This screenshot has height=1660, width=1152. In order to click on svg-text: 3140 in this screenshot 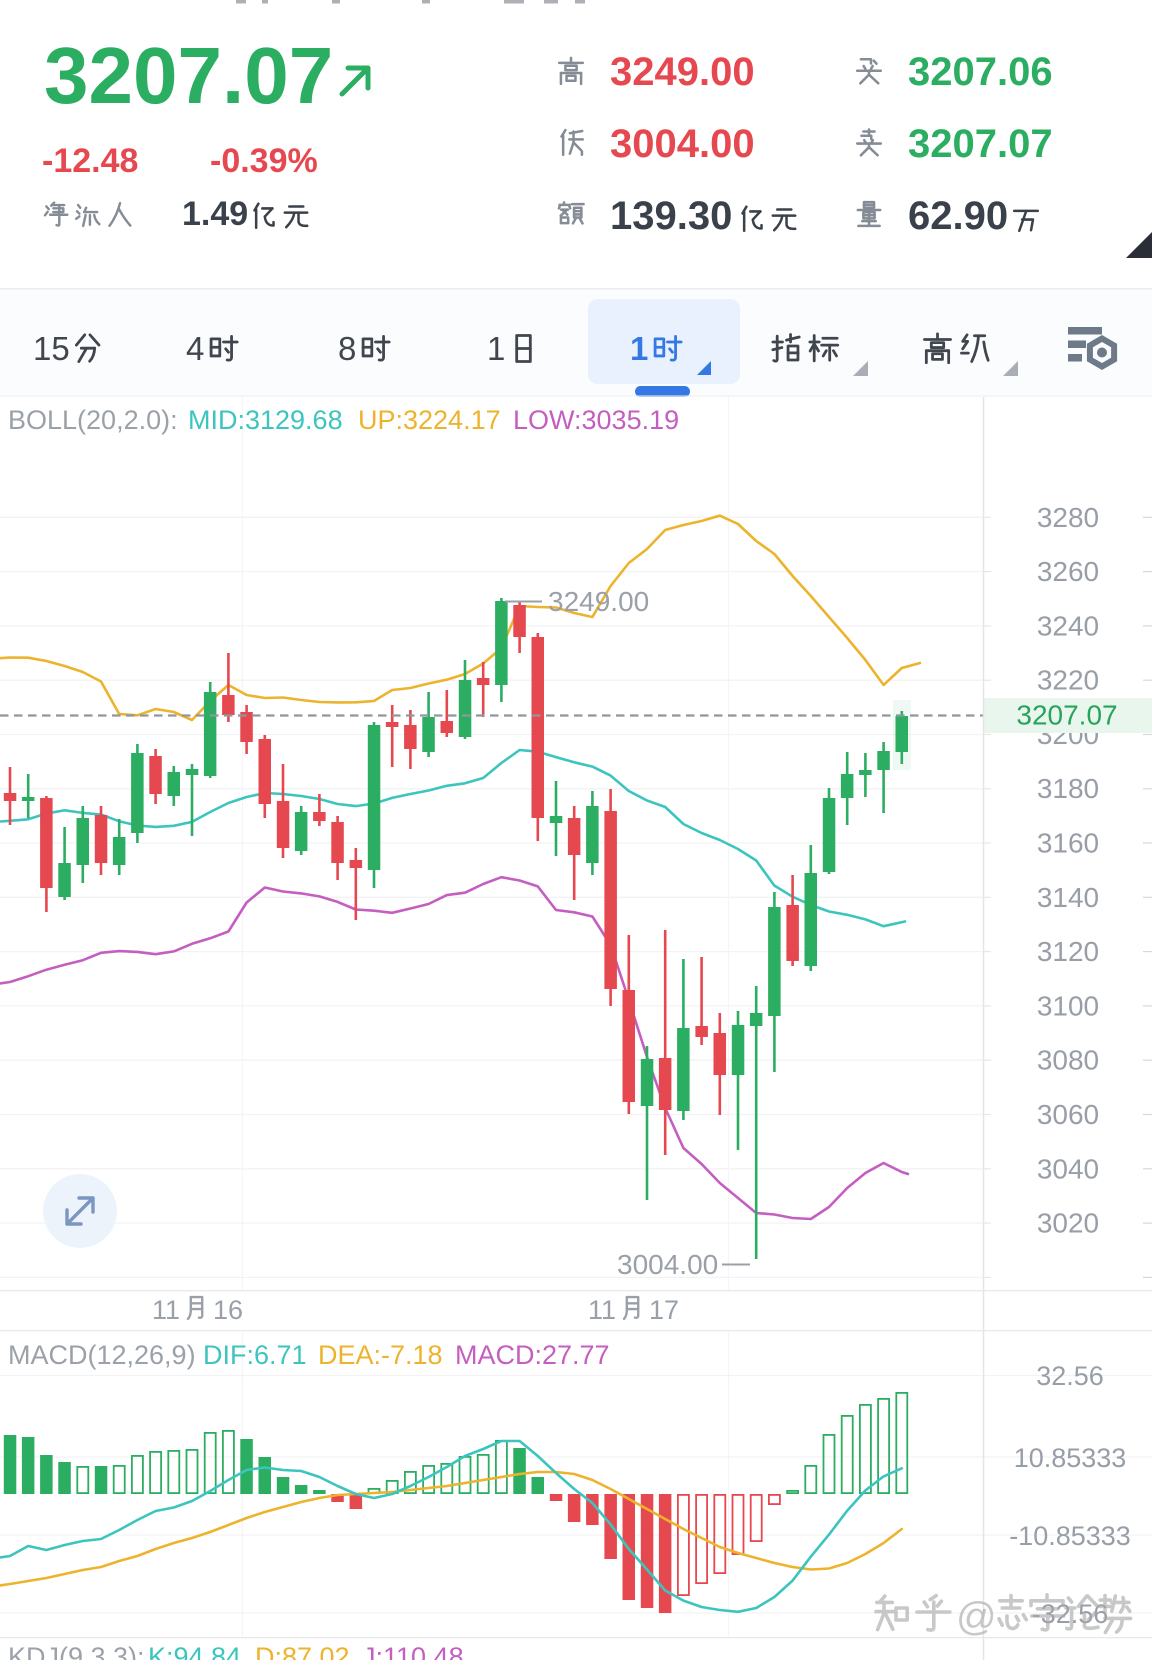, I will do `click(1068, 897)`.